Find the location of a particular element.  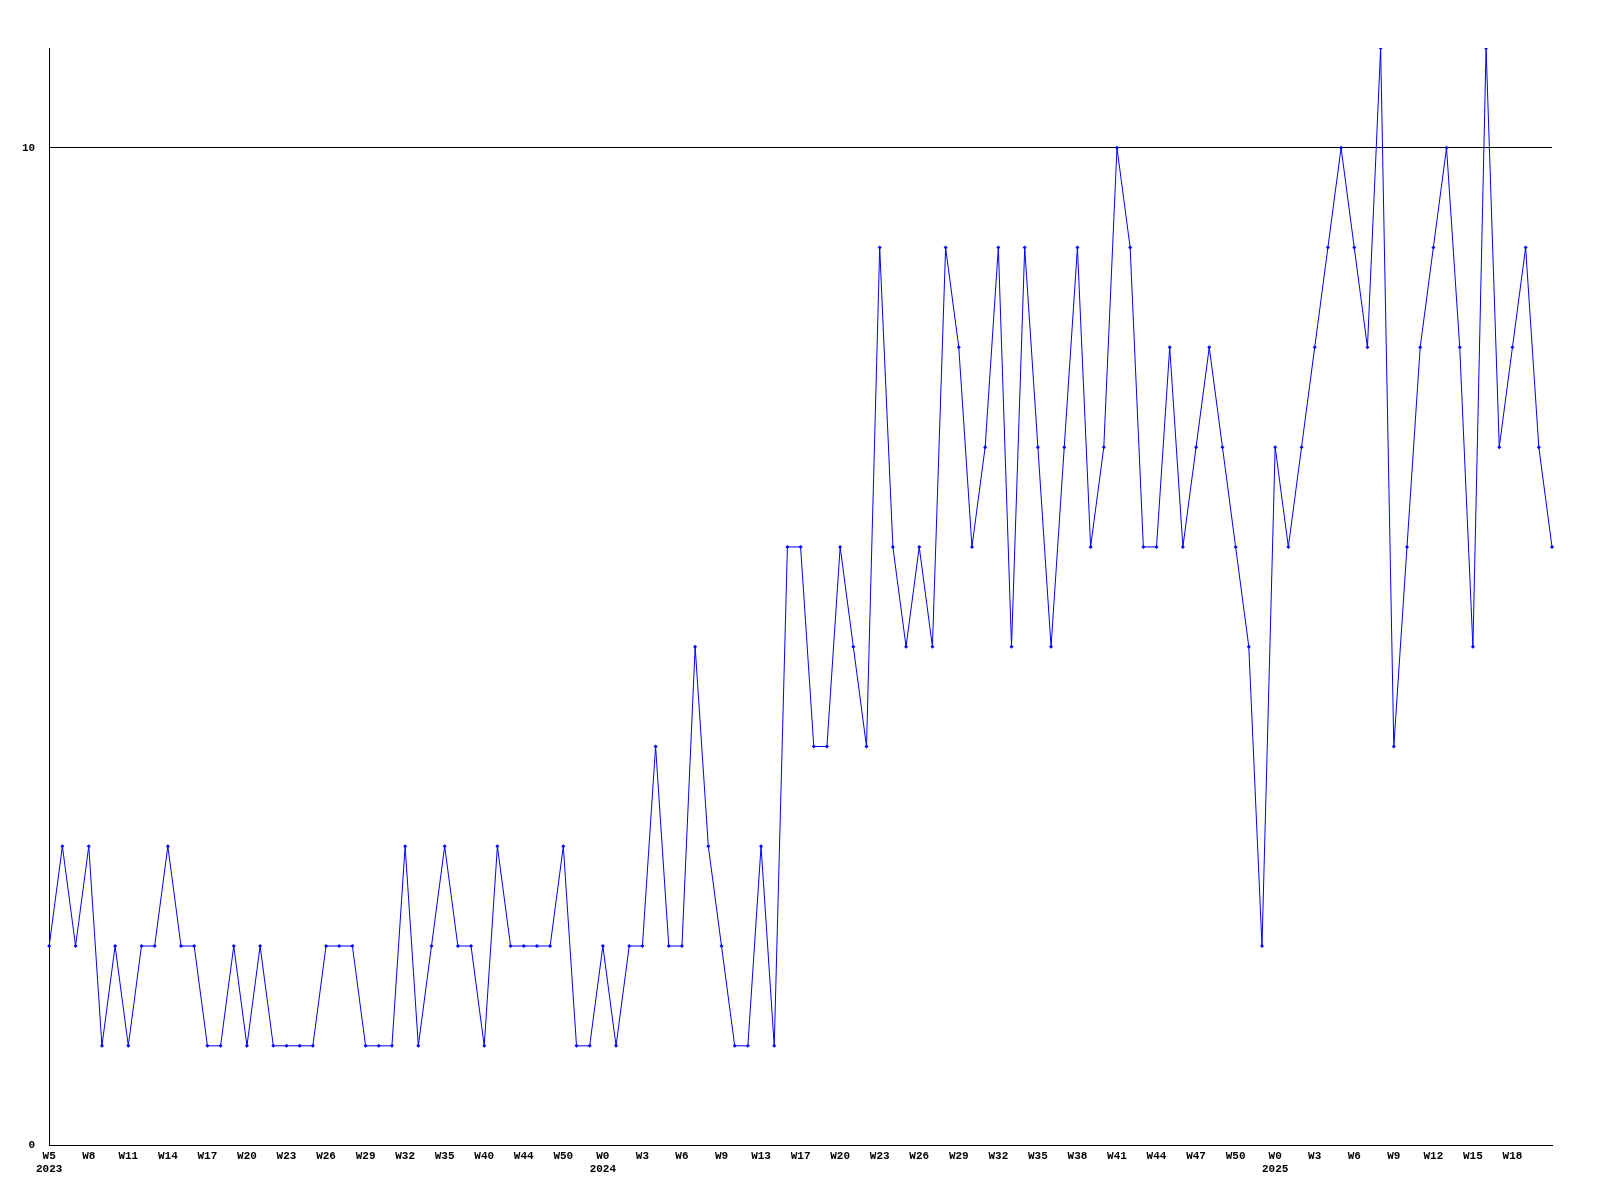

x-tick-label: W47 is located at coordinates (1196, 1155).